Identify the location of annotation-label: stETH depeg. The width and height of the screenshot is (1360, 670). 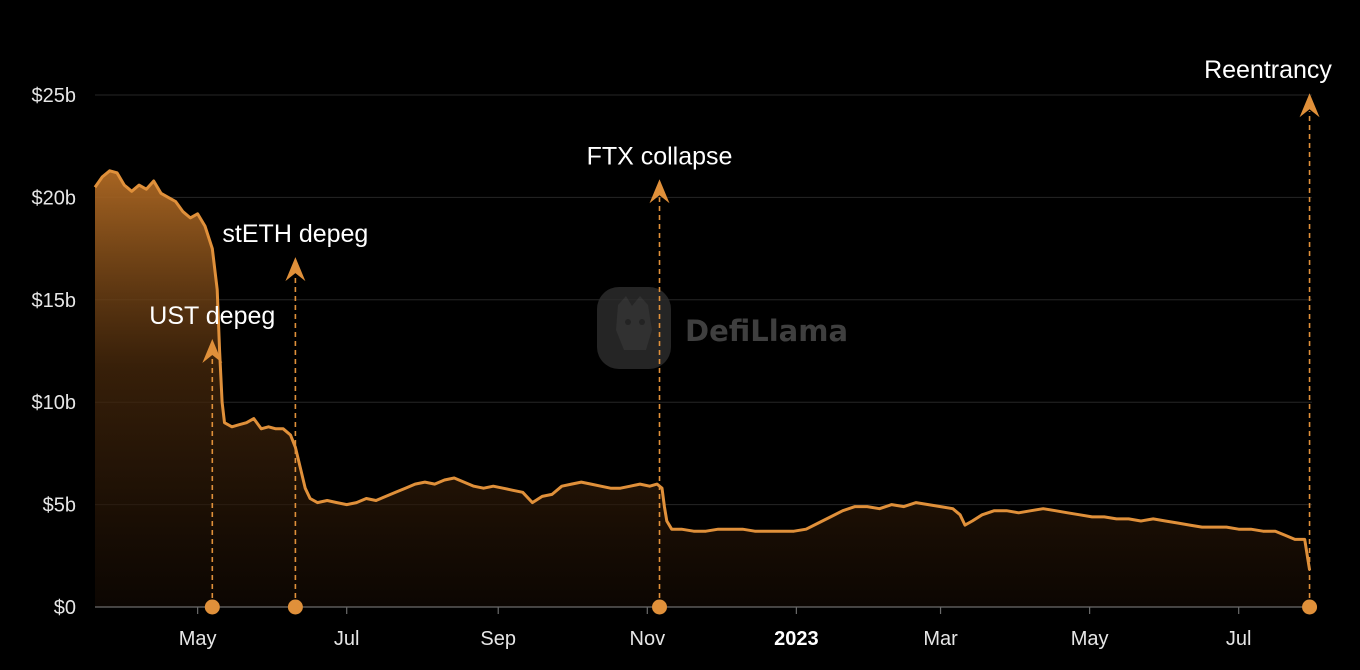
(295, 234).